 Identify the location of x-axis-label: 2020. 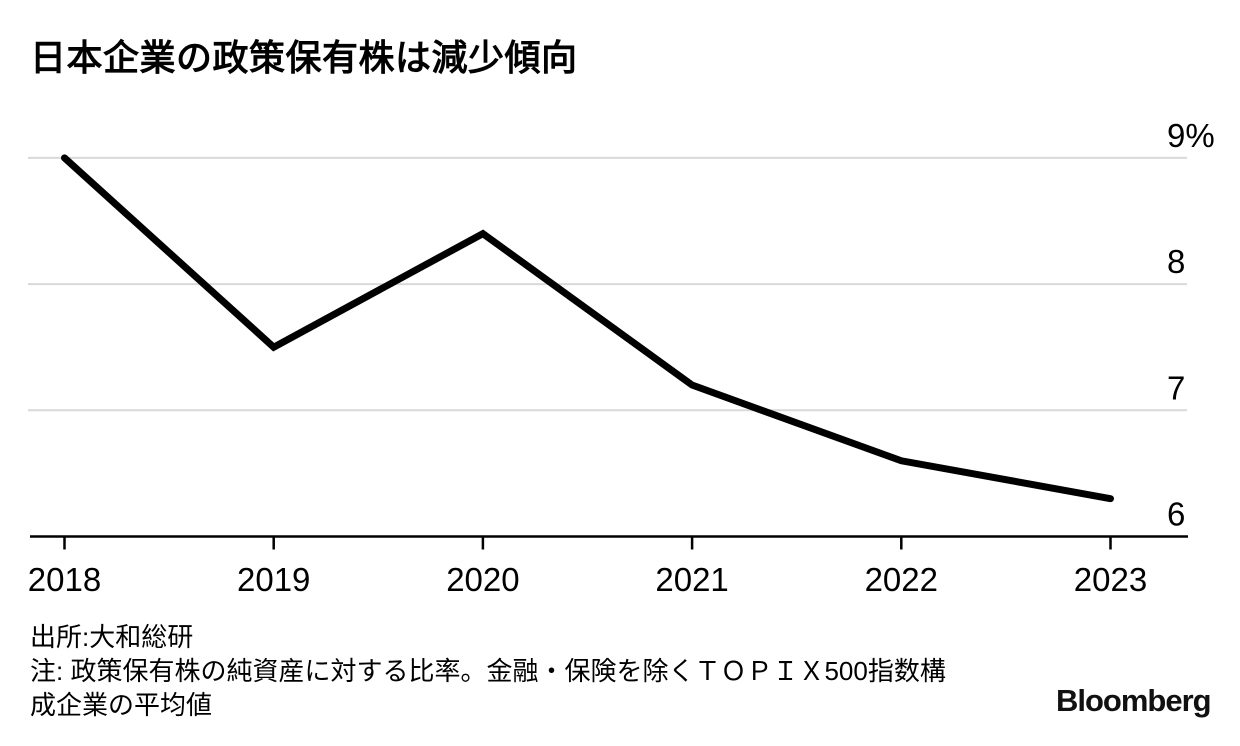
(482, 579).